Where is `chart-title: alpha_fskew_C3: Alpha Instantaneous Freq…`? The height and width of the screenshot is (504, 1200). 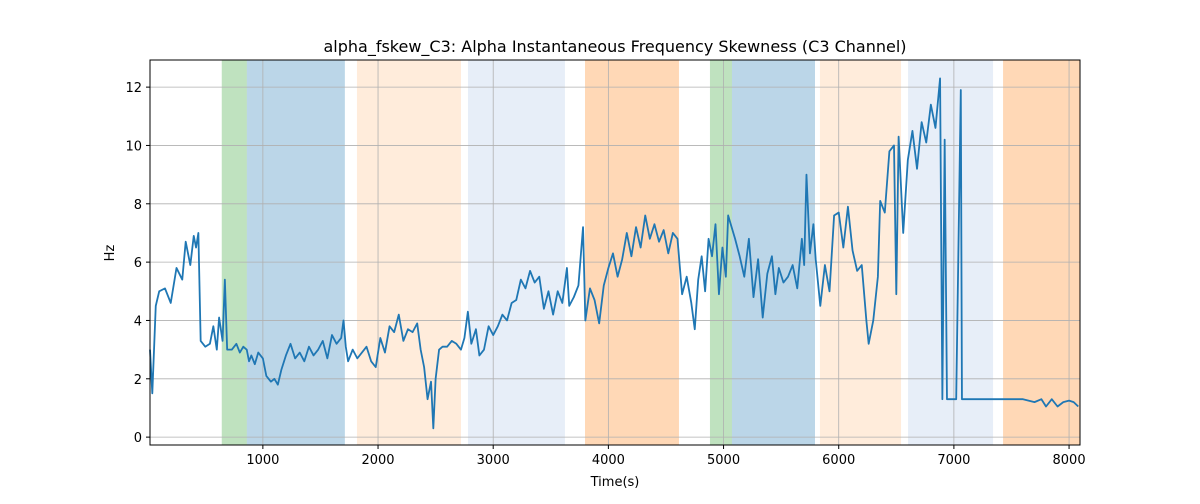
chart-title: alpha_fskew_C3: Alpha Instantaneous Freq… is located at coordinates (614, 47).